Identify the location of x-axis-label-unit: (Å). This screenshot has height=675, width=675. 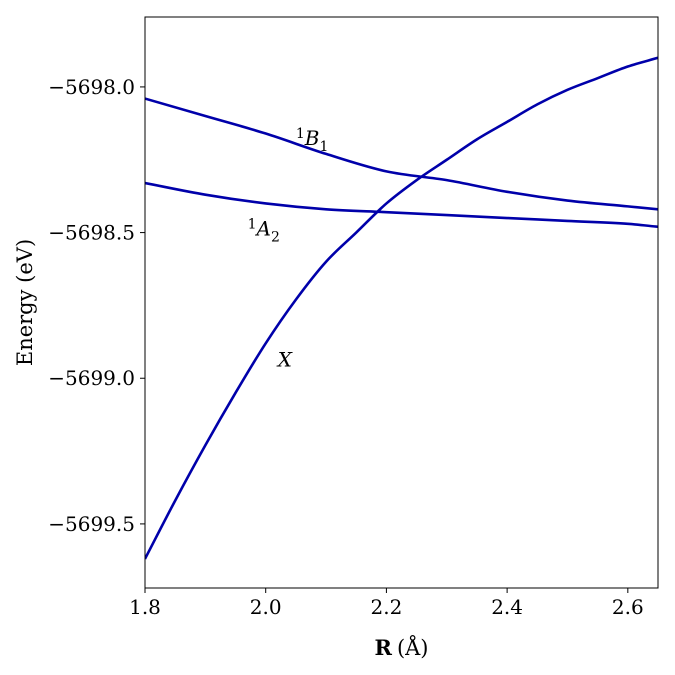
(413, 647).